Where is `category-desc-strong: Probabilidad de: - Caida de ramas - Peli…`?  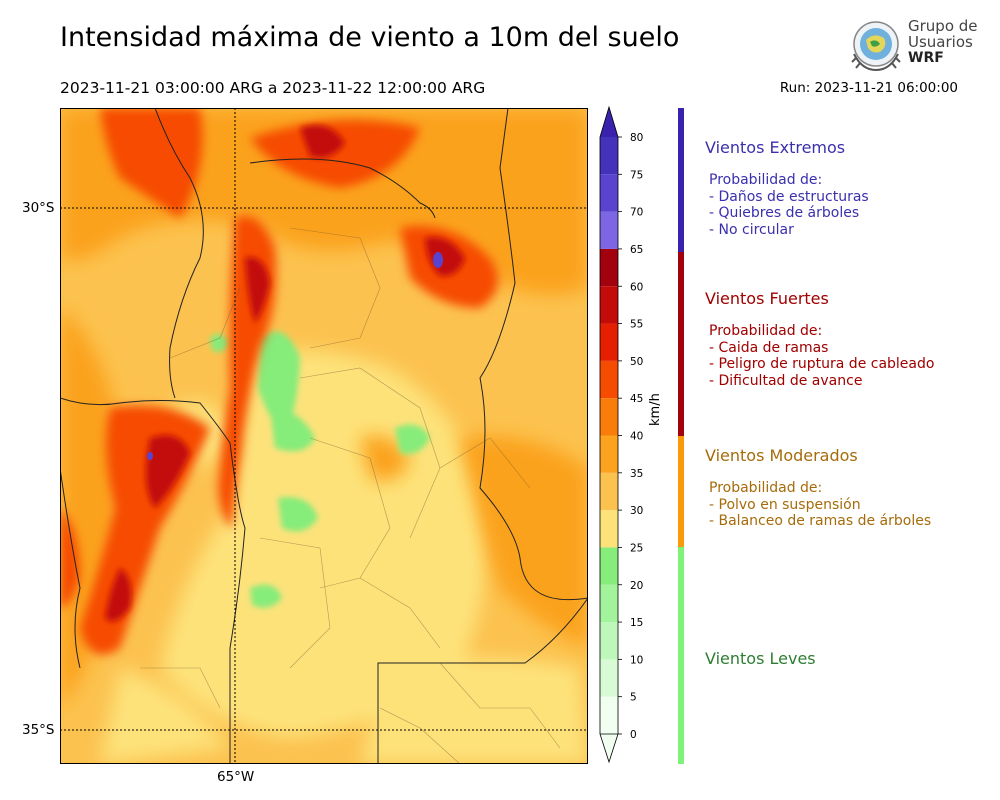 category-desc-strong: Probabilidad de: - Caida de ramas - Peli… is located at coordinates (821, 356).